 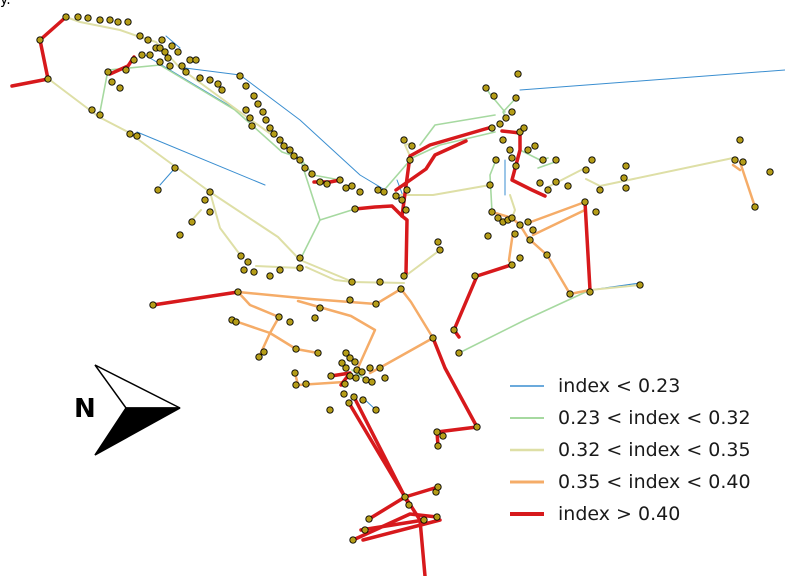 I want to click on legend-label-5: index > 0.40, so click(x=619, y=514).